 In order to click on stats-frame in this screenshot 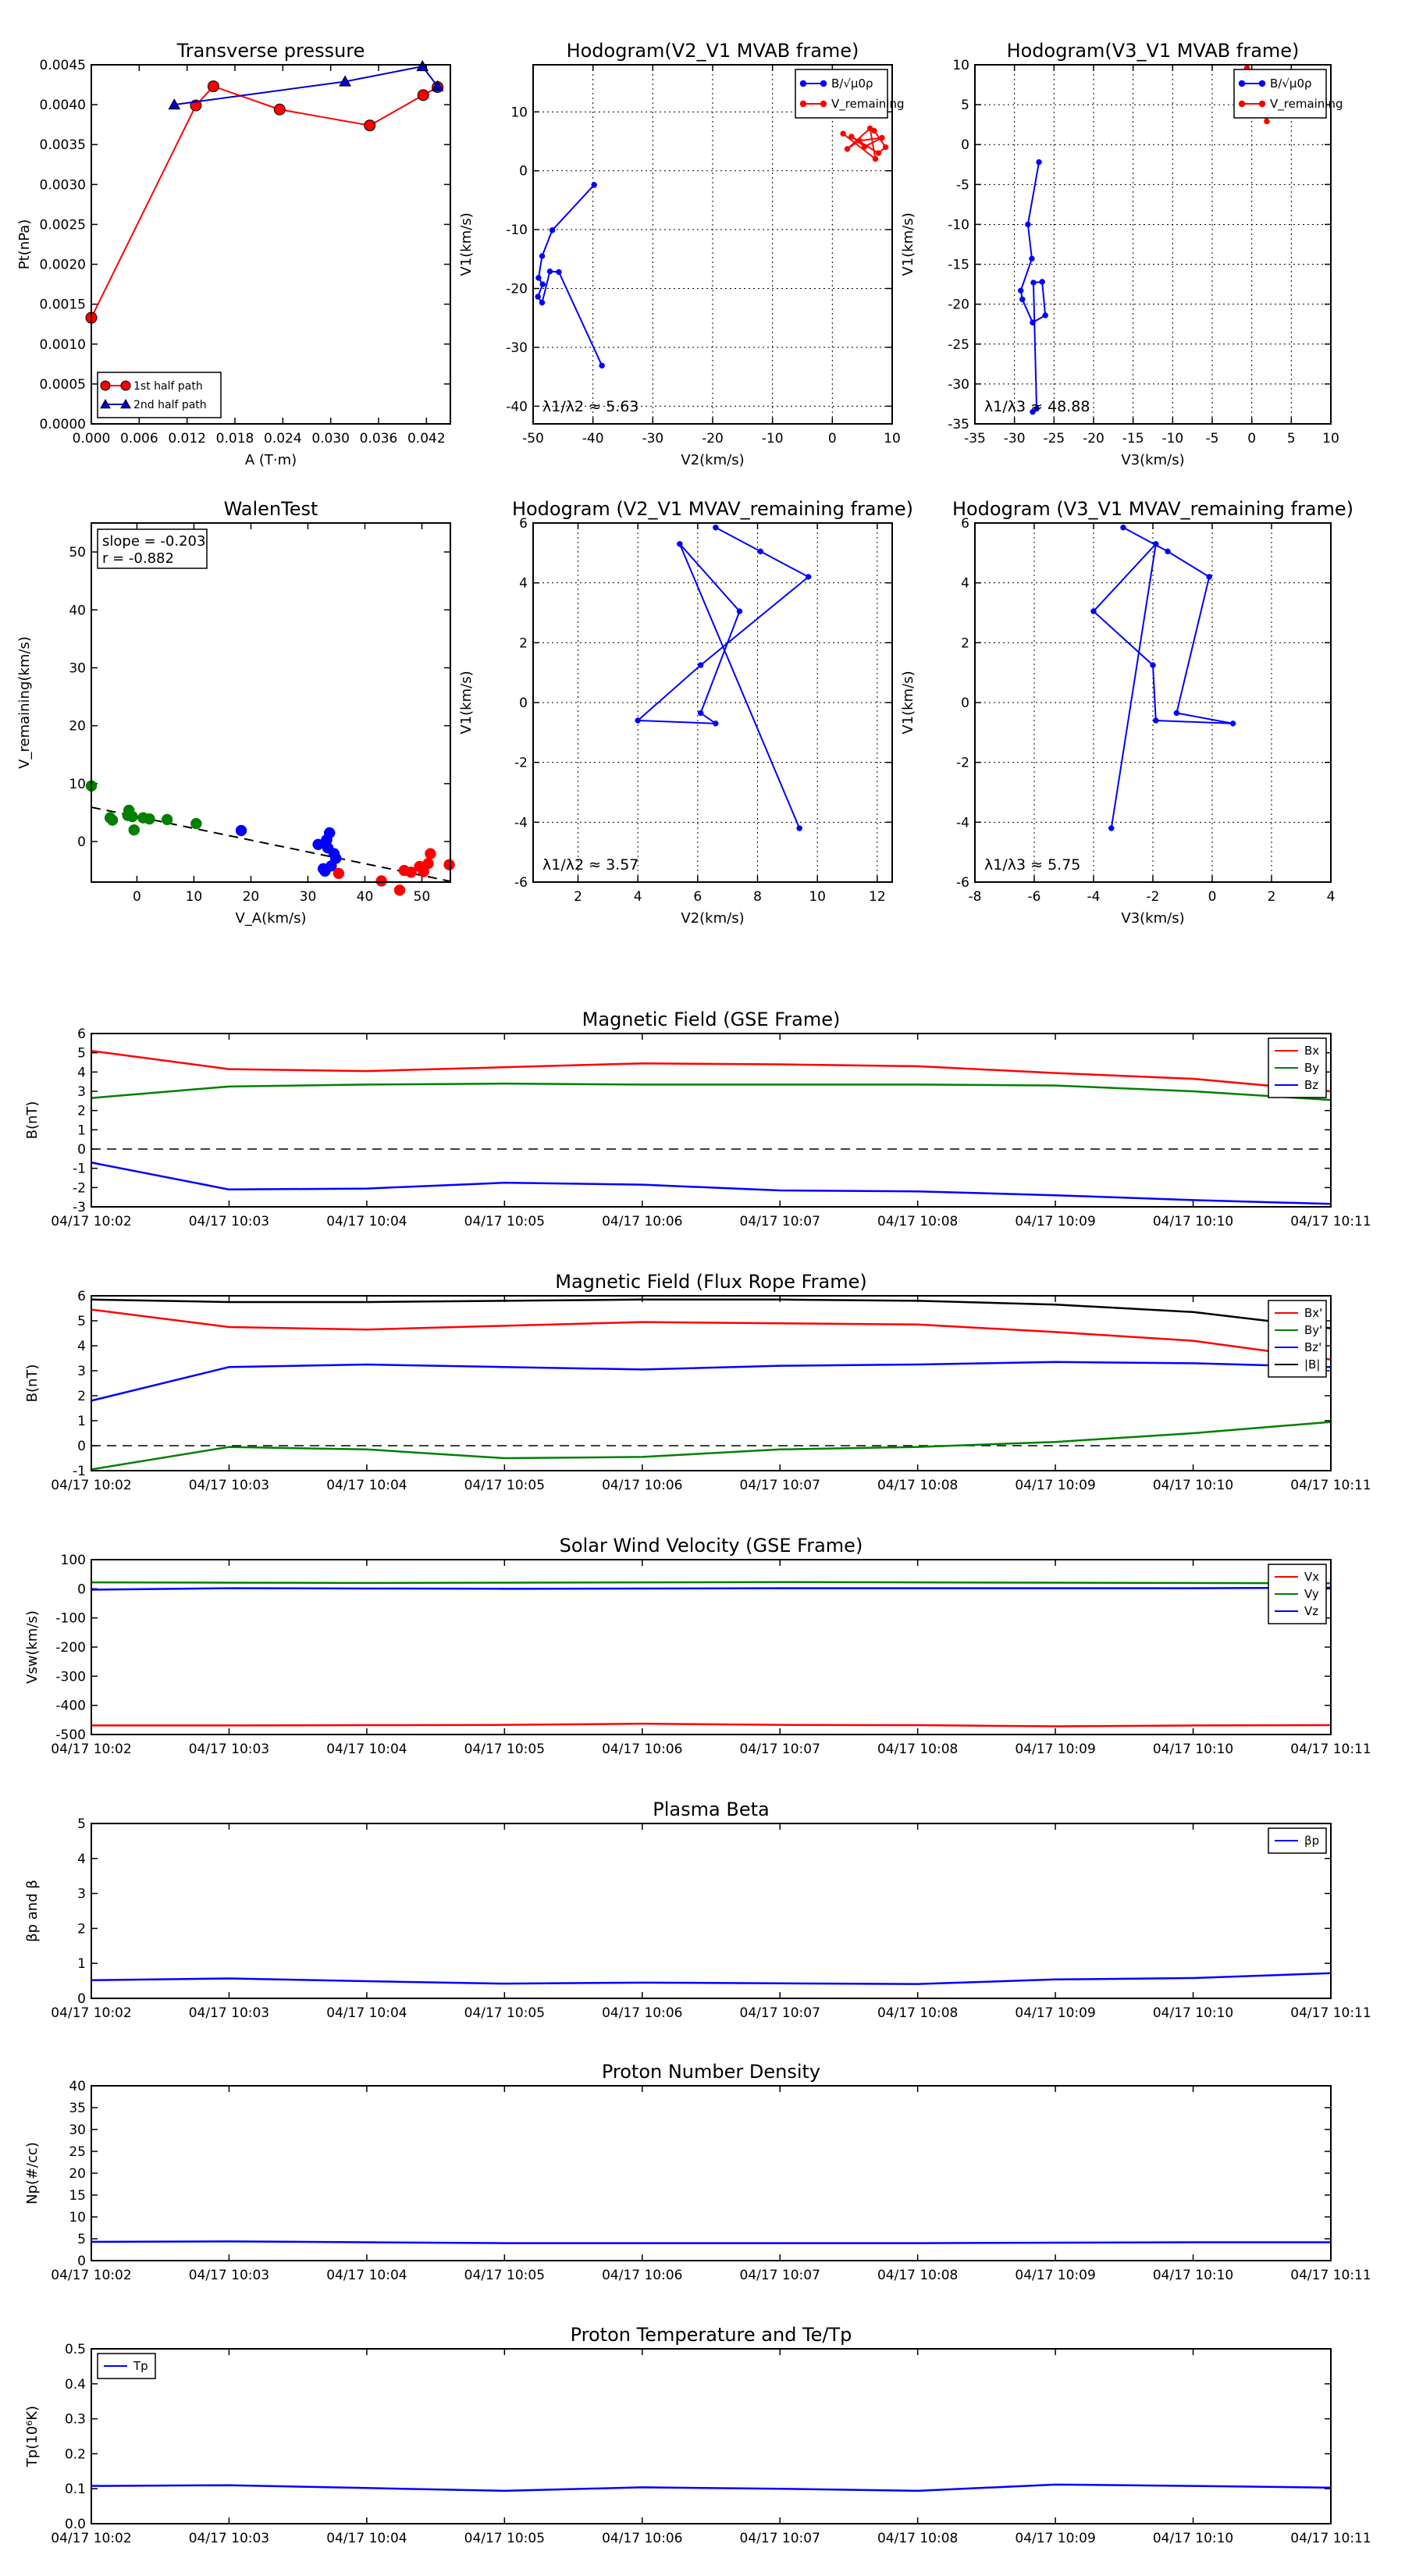, I will do `click(153, 548)`.